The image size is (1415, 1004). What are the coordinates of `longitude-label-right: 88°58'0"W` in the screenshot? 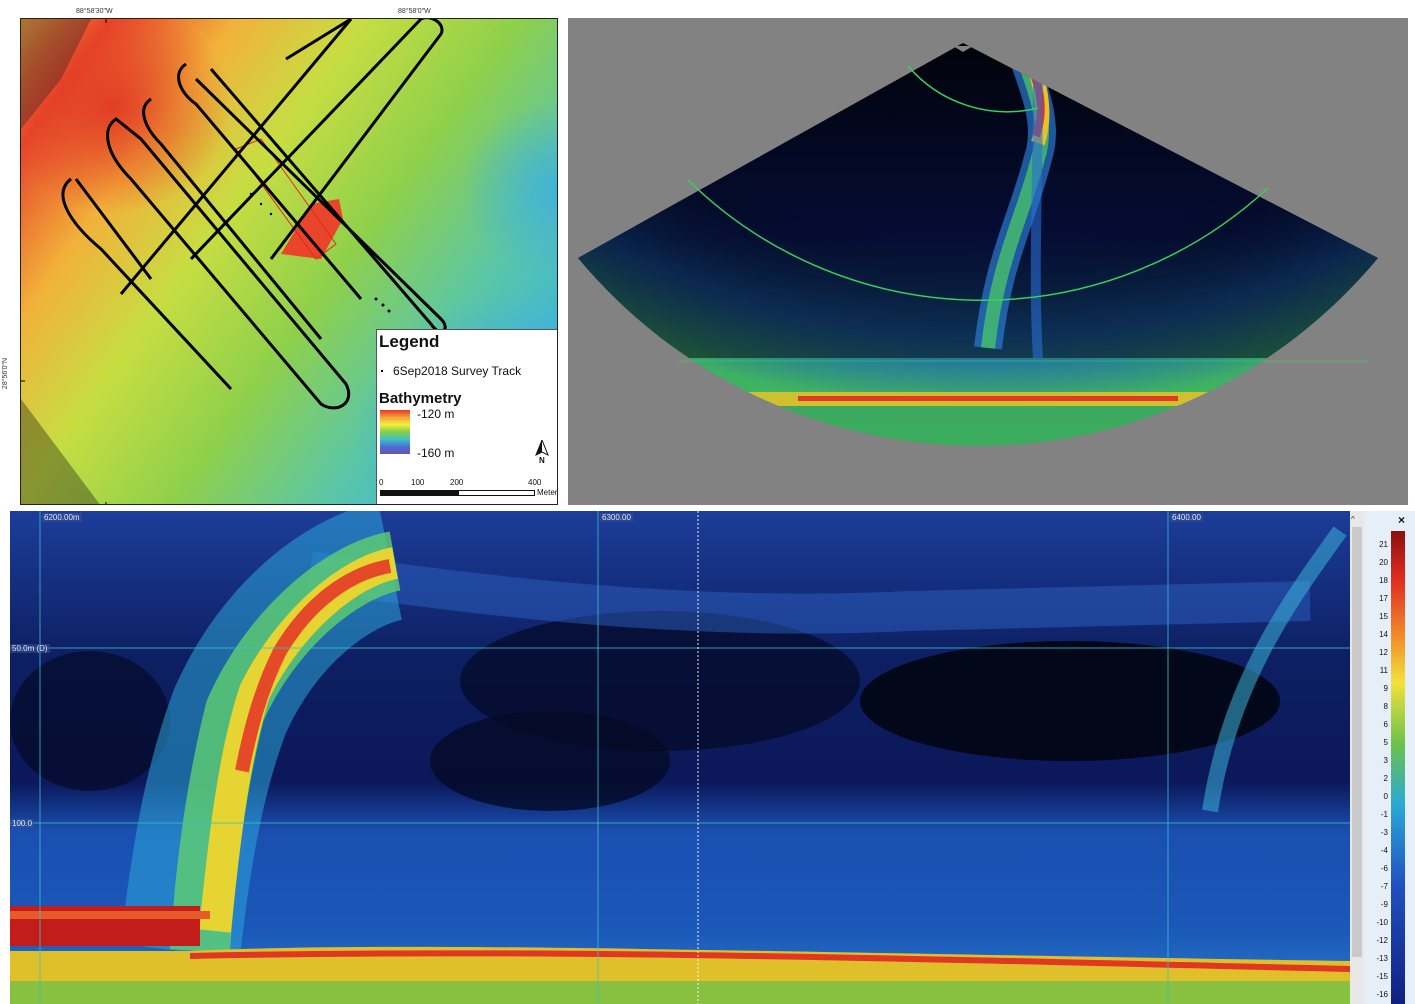 It's located at (414, 11).